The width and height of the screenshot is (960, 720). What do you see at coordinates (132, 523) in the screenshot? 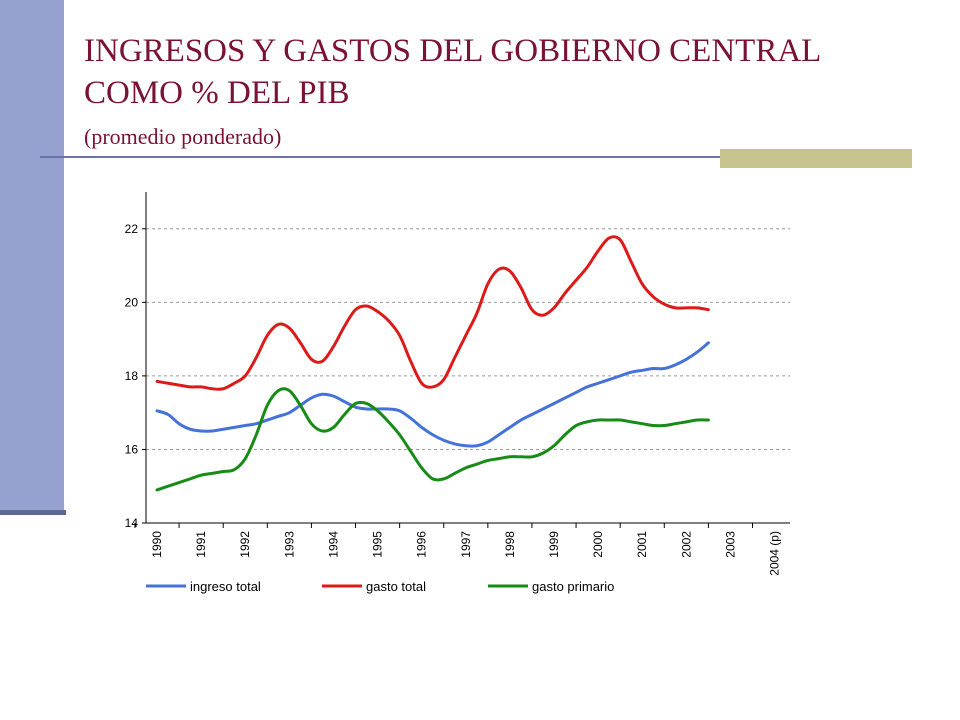
I see `y-tick-label-14: 14` at bounding box center [132, 523].